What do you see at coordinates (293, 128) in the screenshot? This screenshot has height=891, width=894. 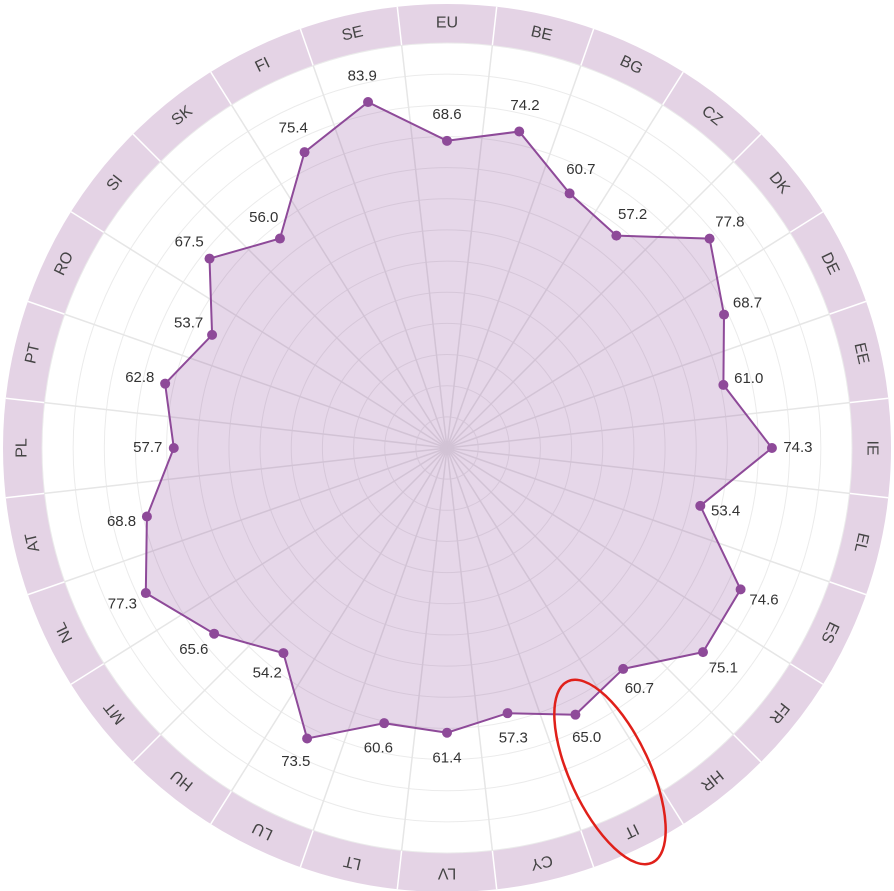 I see `value-label: 75.4` at bounding box center [293, 128].